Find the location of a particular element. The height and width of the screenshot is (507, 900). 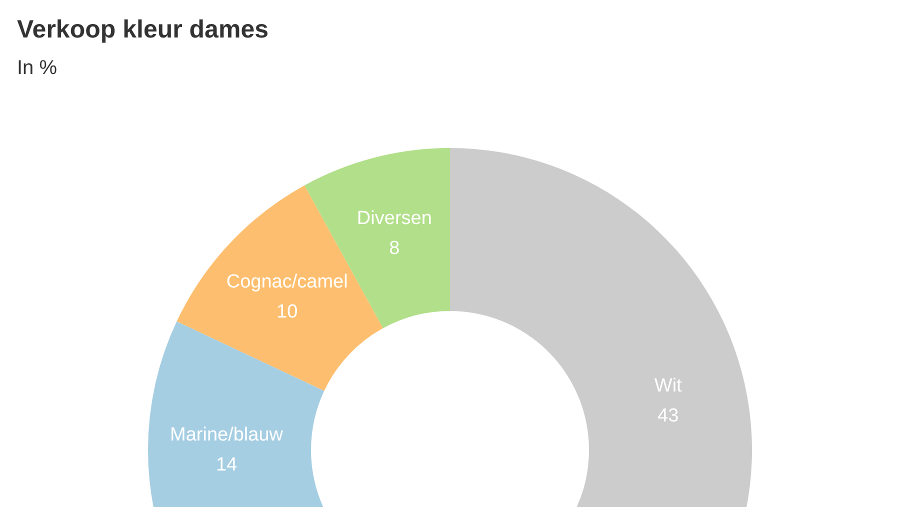

data-label: 14 is located at coordinates (227, 465).